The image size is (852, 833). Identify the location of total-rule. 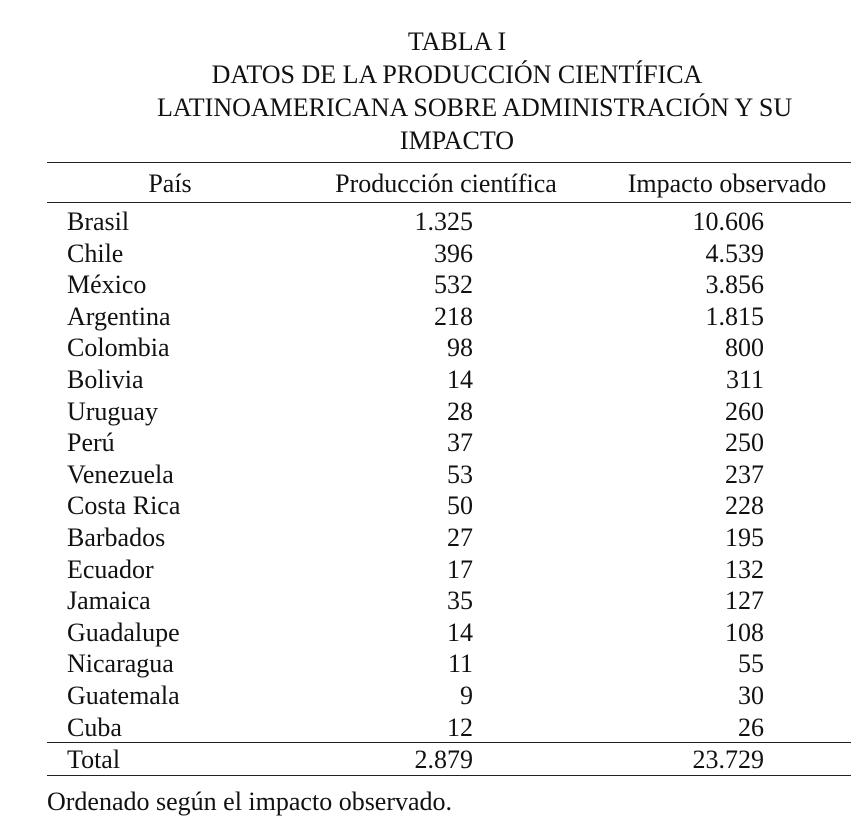
(449, 742).